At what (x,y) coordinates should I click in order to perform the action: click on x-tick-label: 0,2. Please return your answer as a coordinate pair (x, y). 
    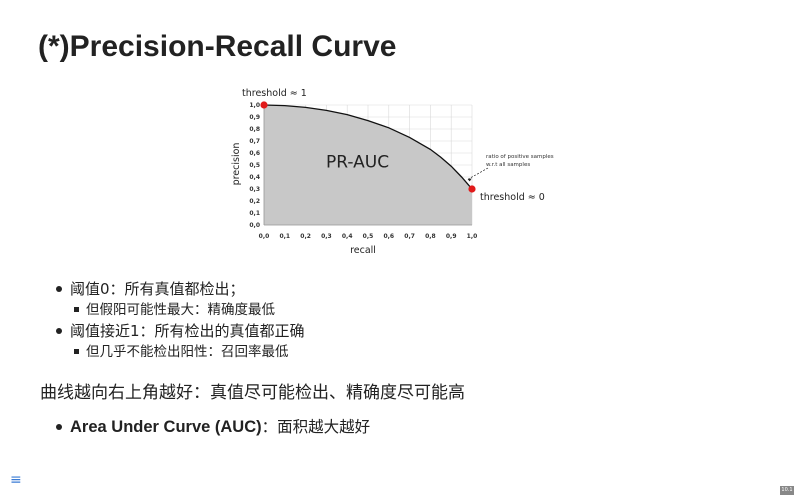
    Looking at the image, I should click on (305, 236).